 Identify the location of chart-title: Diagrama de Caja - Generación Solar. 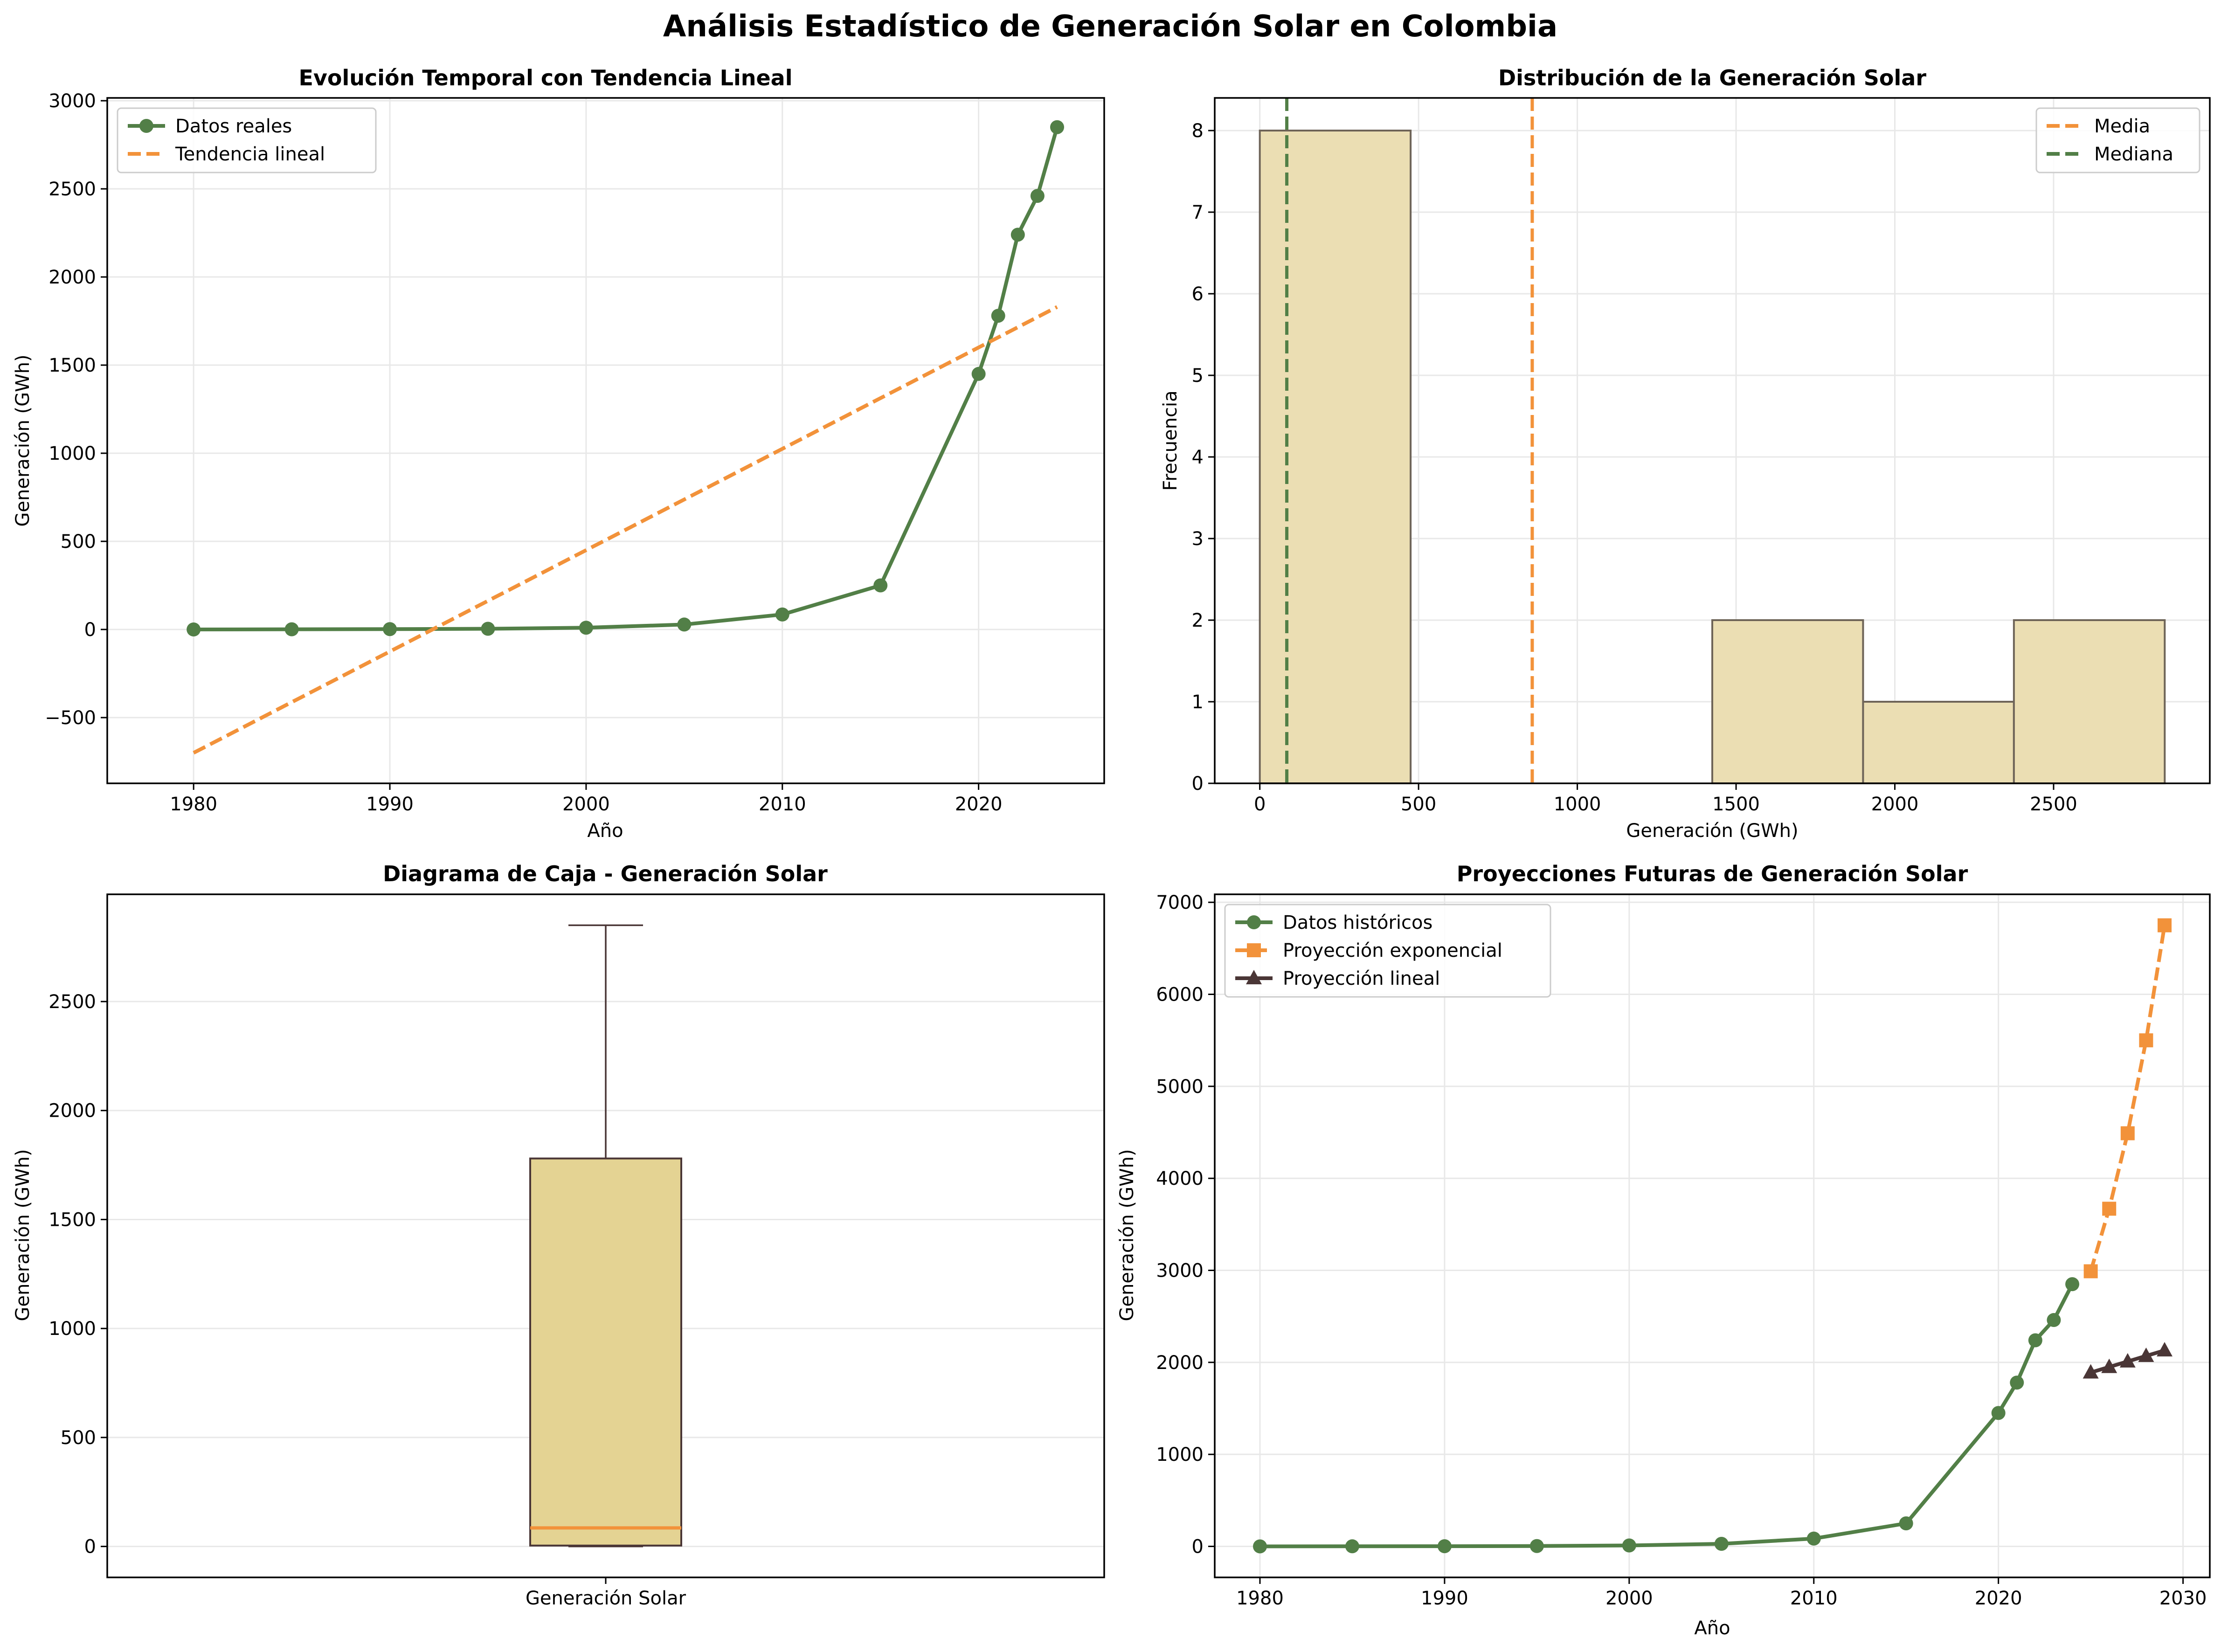
(605, 873).